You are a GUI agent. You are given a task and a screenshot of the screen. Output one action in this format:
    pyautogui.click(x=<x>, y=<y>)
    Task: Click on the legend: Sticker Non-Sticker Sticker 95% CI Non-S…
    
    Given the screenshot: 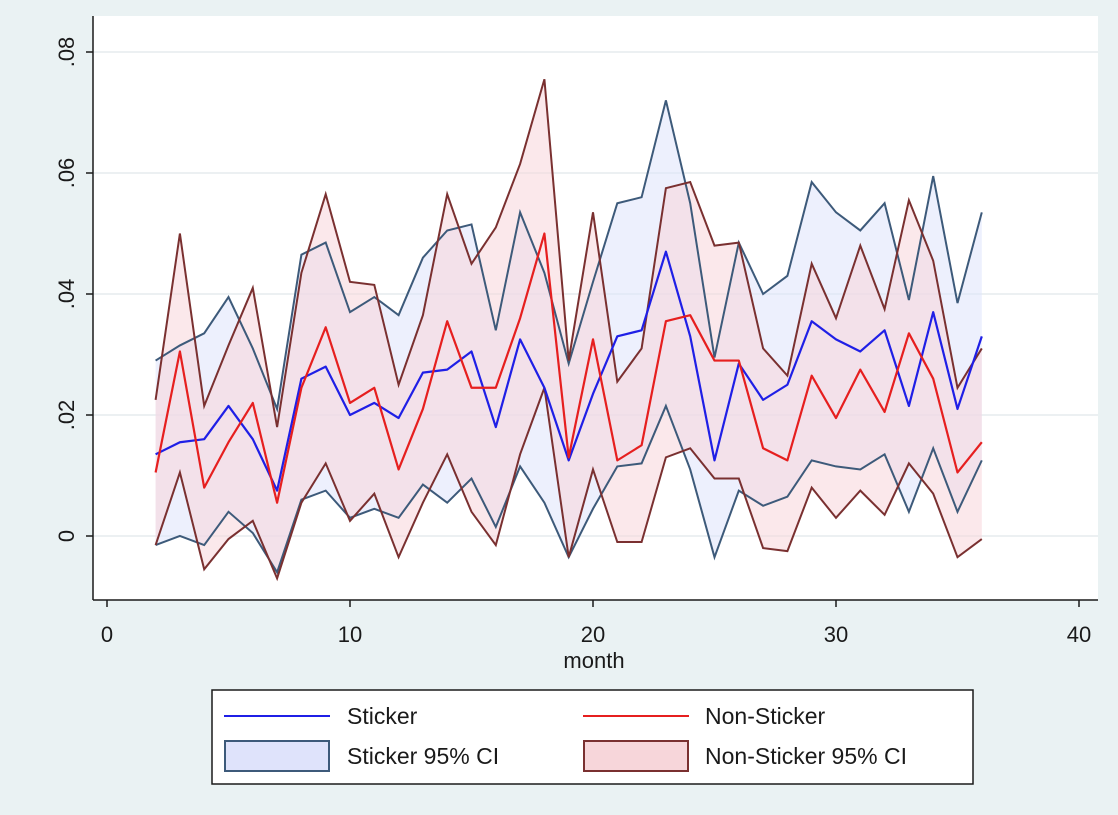 What is the action you would take?
    pyautogui.click(x=592, y=737)
    